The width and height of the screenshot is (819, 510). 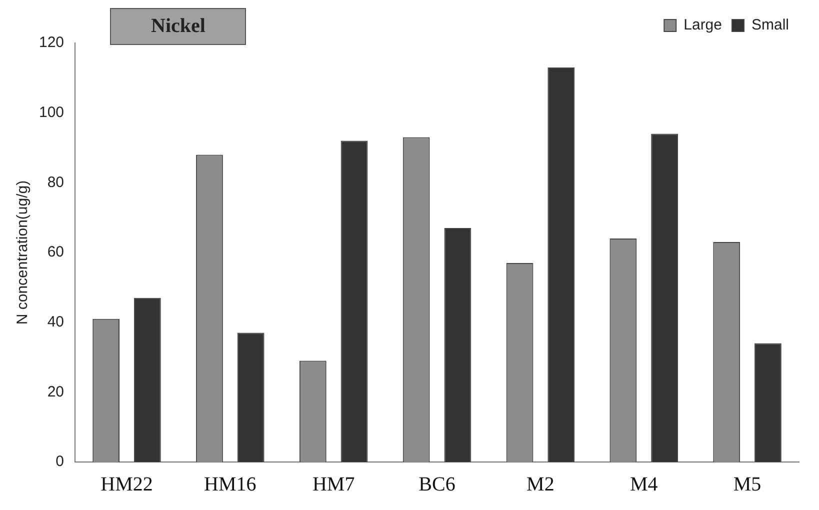 What do you see at coordinates (770, 25) in the screenshot?
I see `legend-label: Small` at bounding box center [770, 25].